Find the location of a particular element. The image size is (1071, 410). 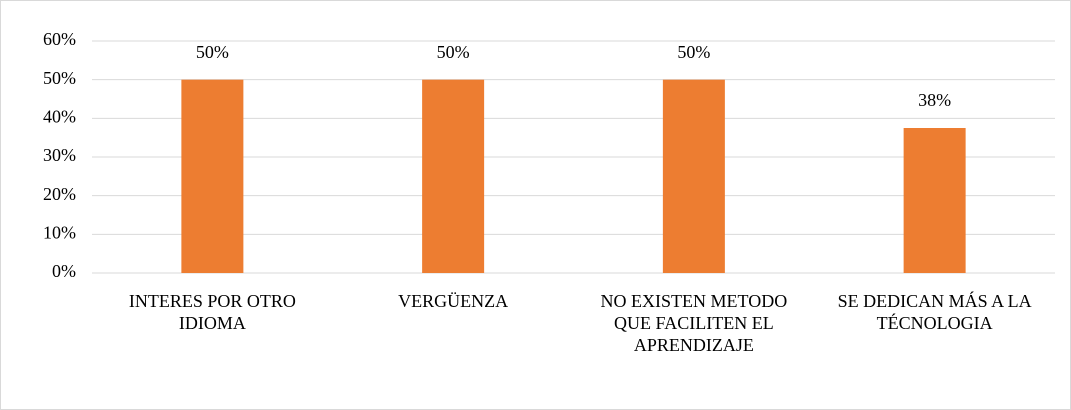

x-tick-label: INTERES POR OTRO IDIOMA is located at coordinates (212, 312).